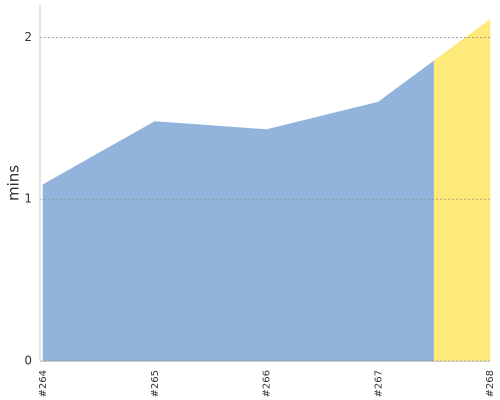 The height and width of the screenshot is (400, 500). Describe the element at coordinates (28, 361) in the screenshot. I see `y-tick-label: 0` at that location.